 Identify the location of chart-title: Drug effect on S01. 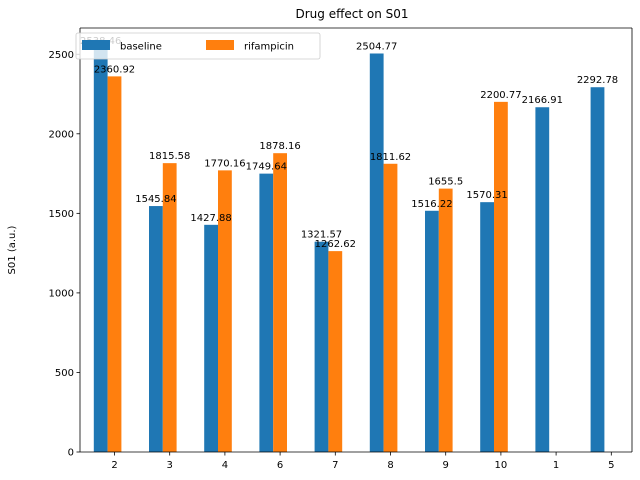
(351, 14).